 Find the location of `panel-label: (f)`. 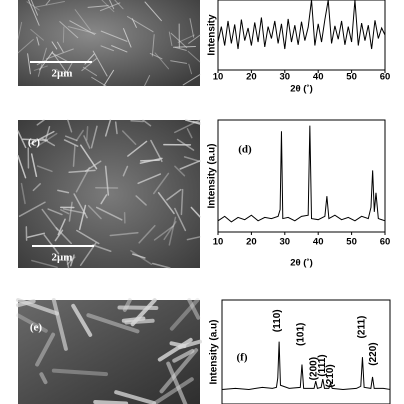

panel-label: (f) is located at coordinates (242, 358).